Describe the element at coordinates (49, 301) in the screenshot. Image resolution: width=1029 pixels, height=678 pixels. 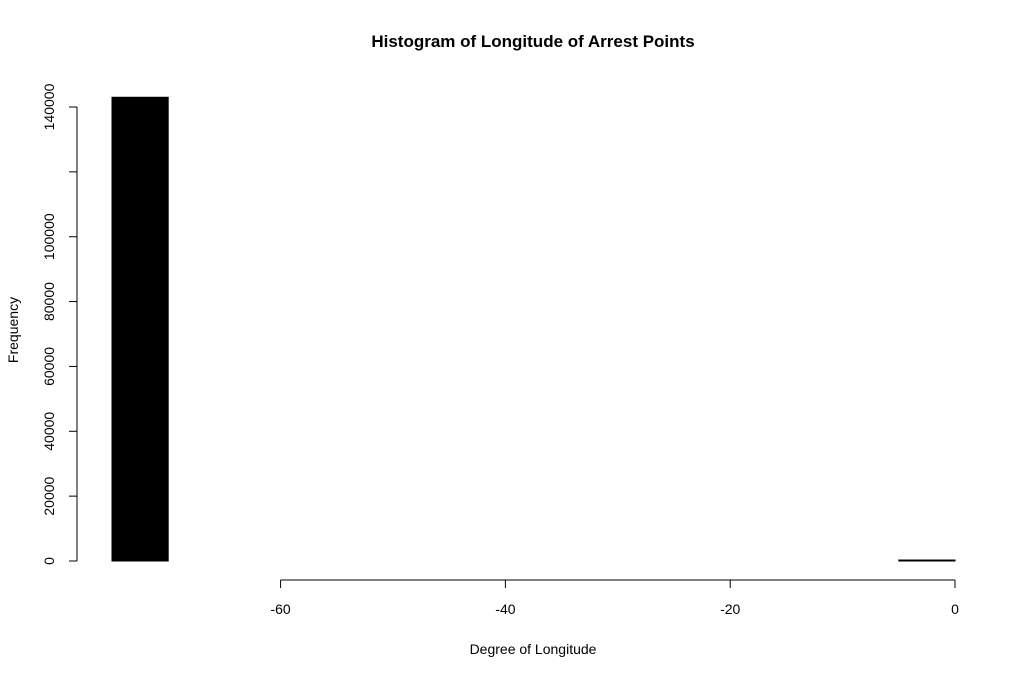
I see `y-tick-label: 80000` at that location.